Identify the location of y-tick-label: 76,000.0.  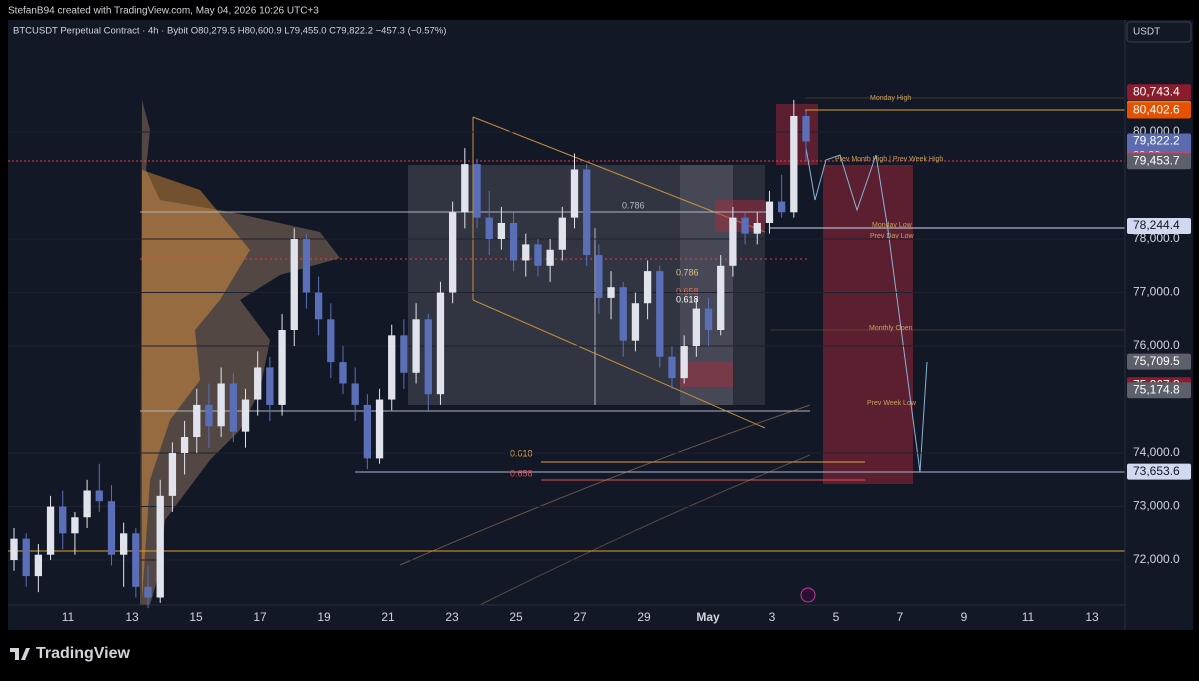
(1156, 345).